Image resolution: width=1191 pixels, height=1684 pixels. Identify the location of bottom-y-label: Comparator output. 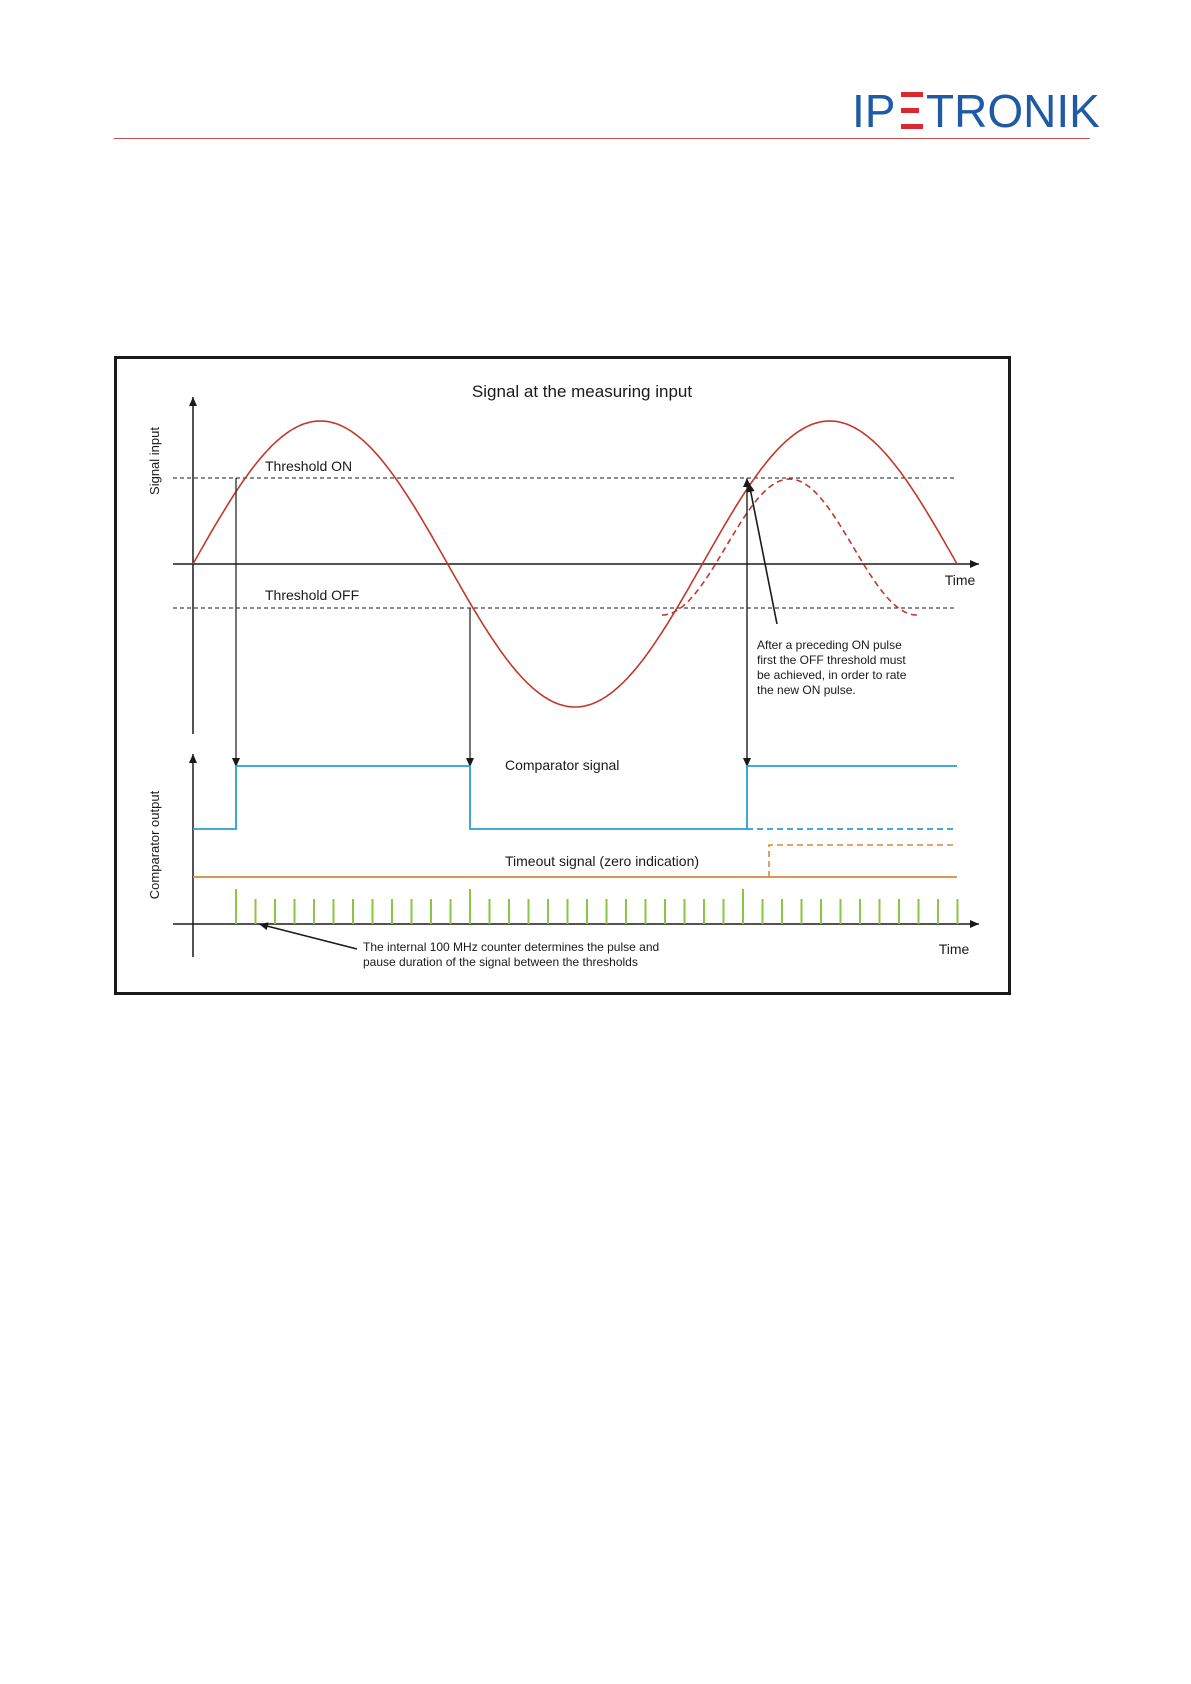
(154, 844).